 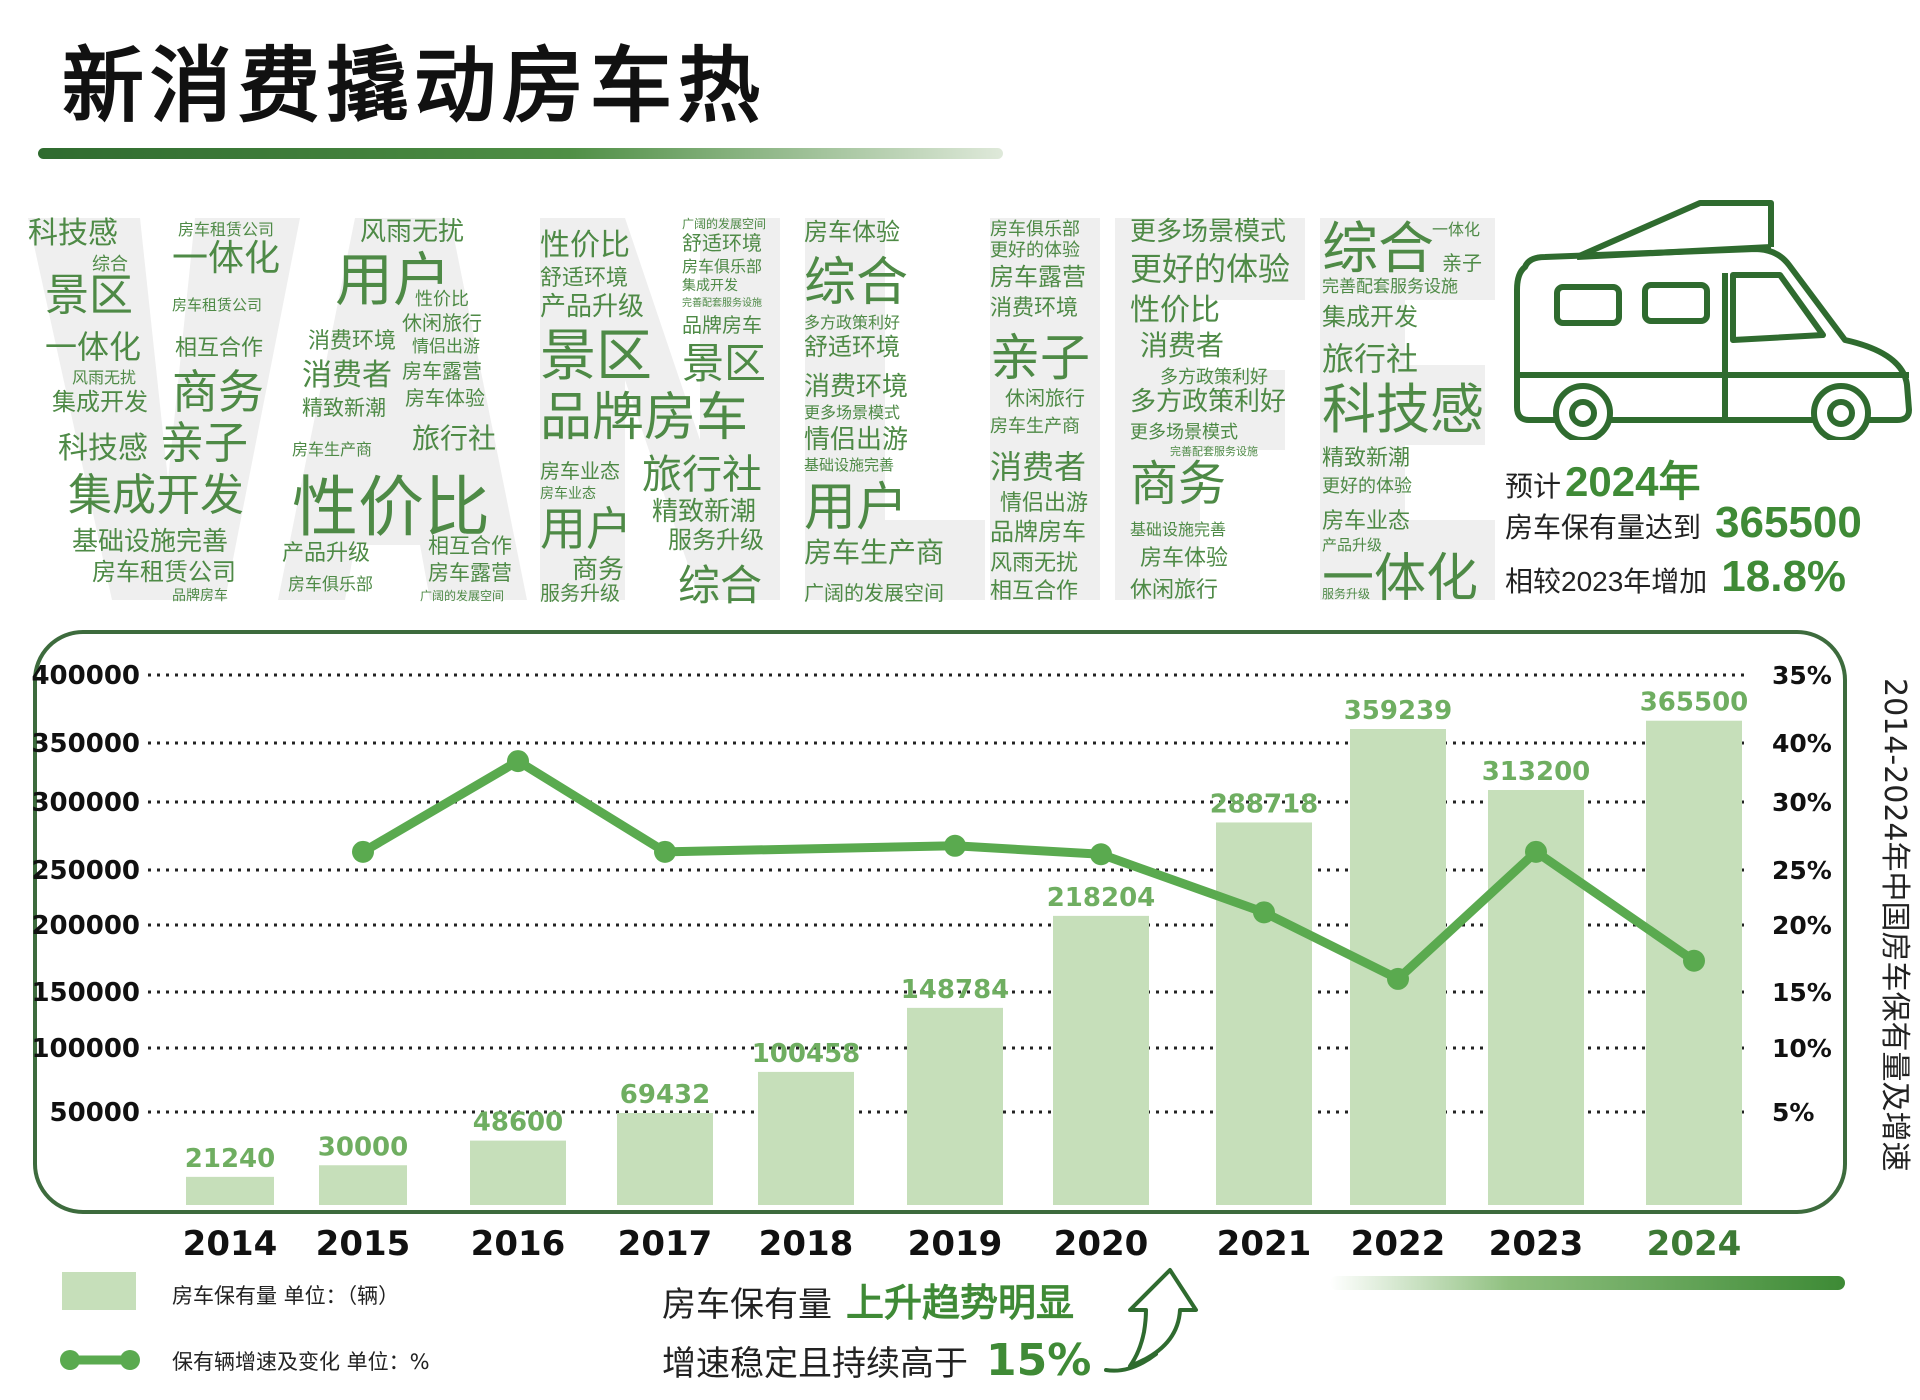 I want to click on cloud-word: 集成开发, so click(x=710, y=285).